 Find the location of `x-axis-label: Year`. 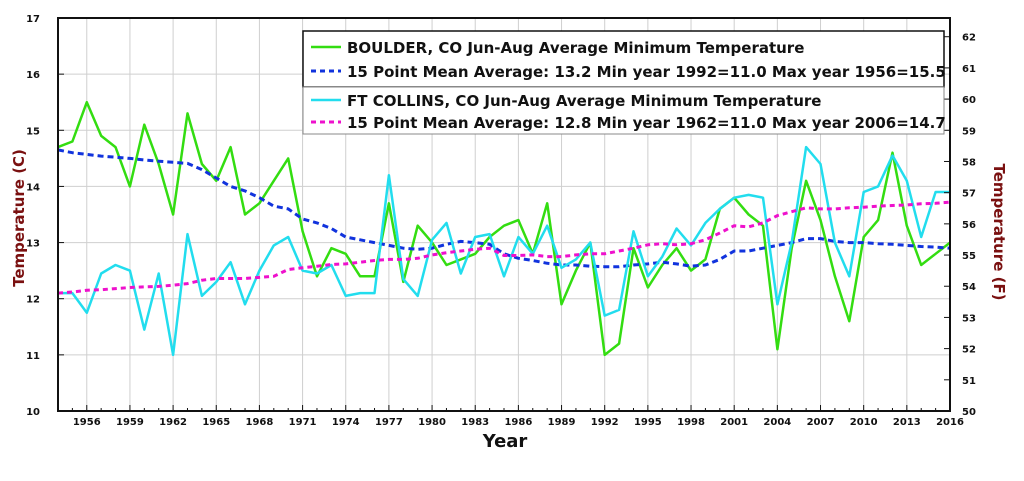

x-axis-label: Year is located at coordinates (505, 441).